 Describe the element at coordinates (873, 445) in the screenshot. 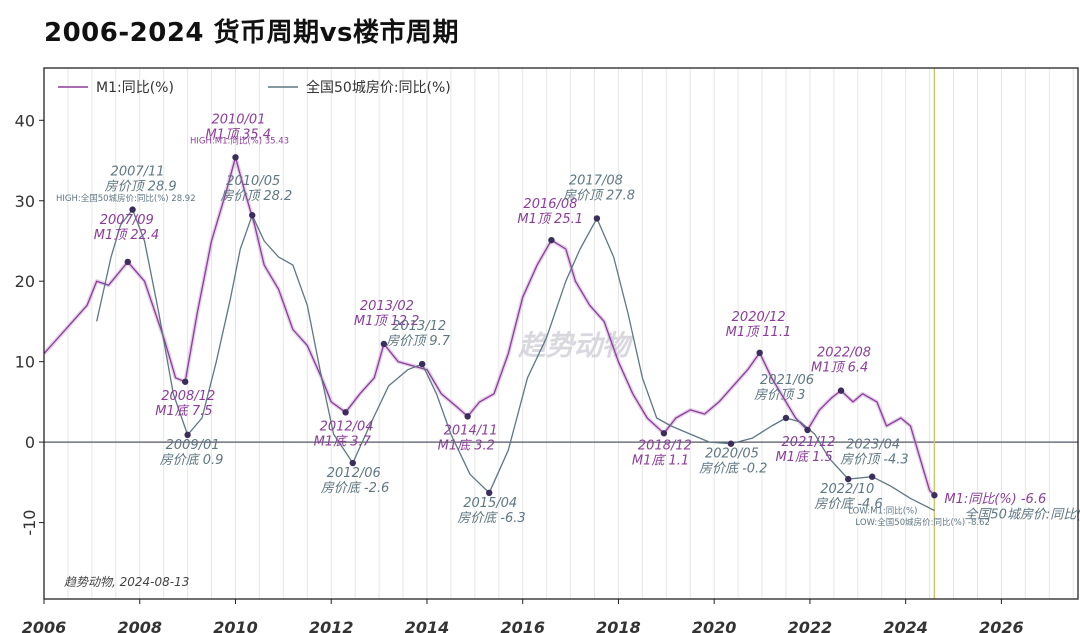

I see `annotation-date: 2023/04` at that location.